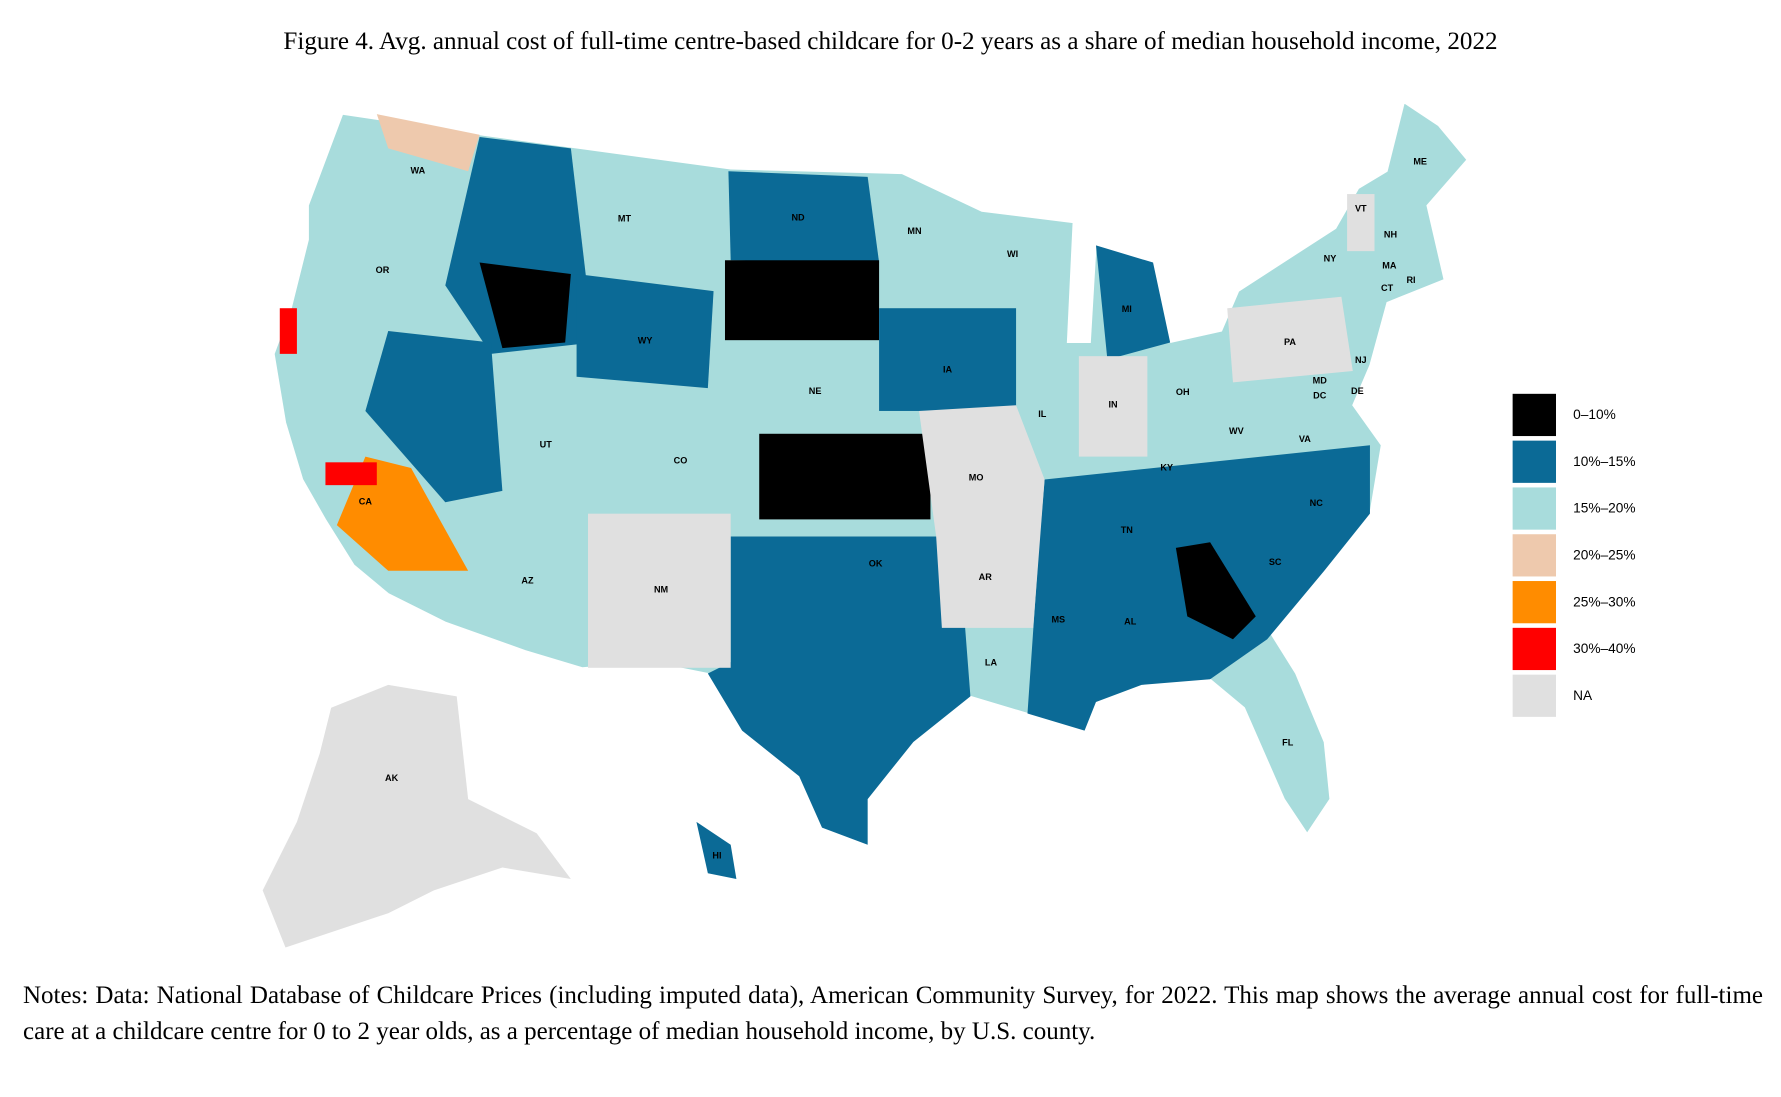 The height and width of the screenshot is (1097, 1781). What do you see at coordinates (1387, 288) in the screenshot?
I see `state-label: CT` at bounding box center [1387, 288].